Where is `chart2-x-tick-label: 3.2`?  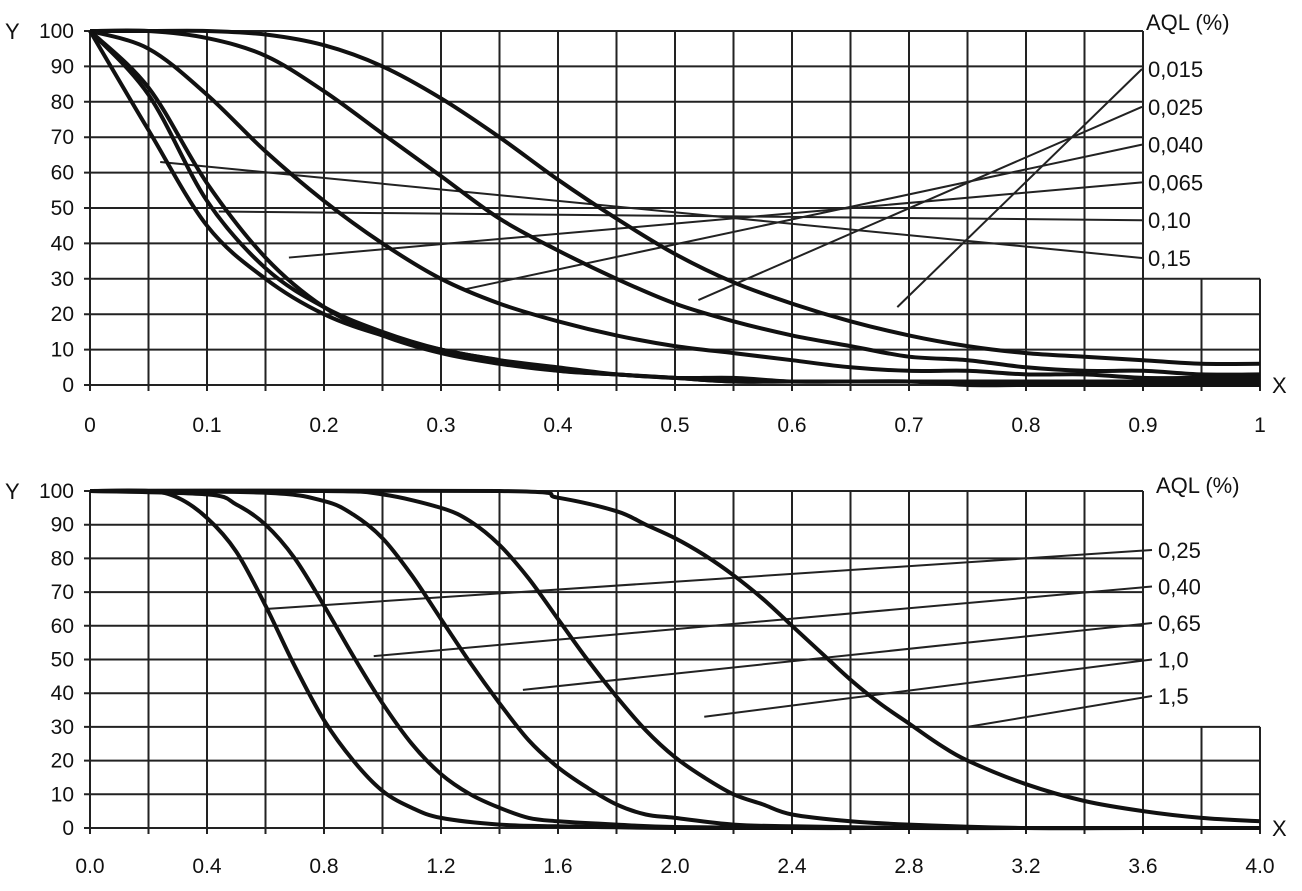
chart2-x-tick-label: 3.2 is located at coordinates (1025, 866).